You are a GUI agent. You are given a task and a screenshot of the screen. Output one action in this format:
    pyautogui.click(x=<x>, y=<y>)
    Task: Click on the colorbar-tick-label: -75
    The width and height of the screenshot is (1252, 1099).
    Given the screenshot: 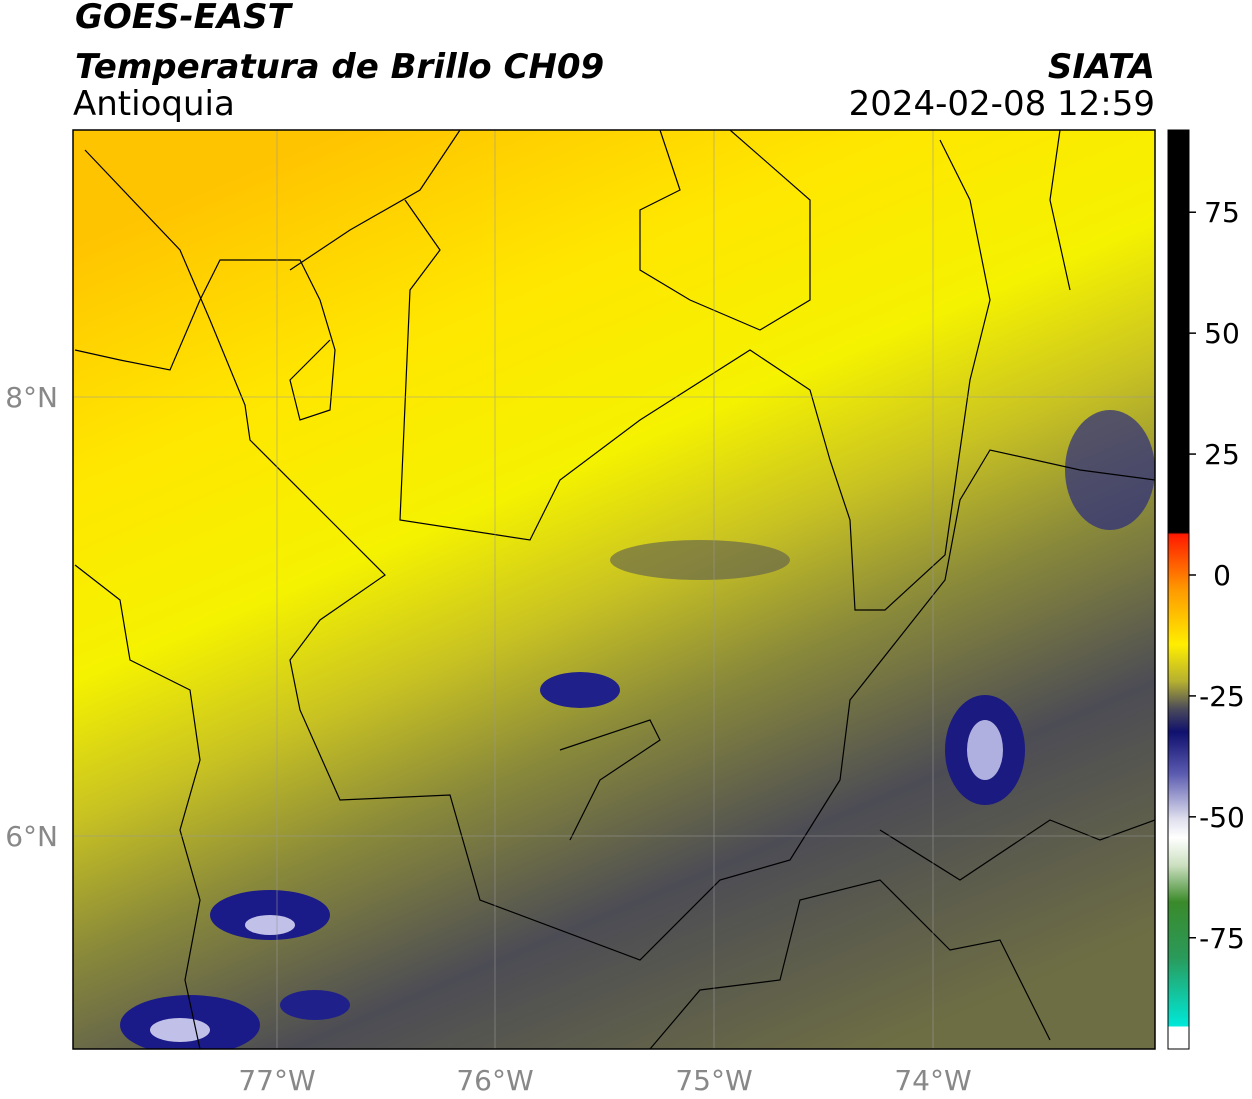 What is the action you would take?
    pyautogui.click(x=1222, y=938)
    